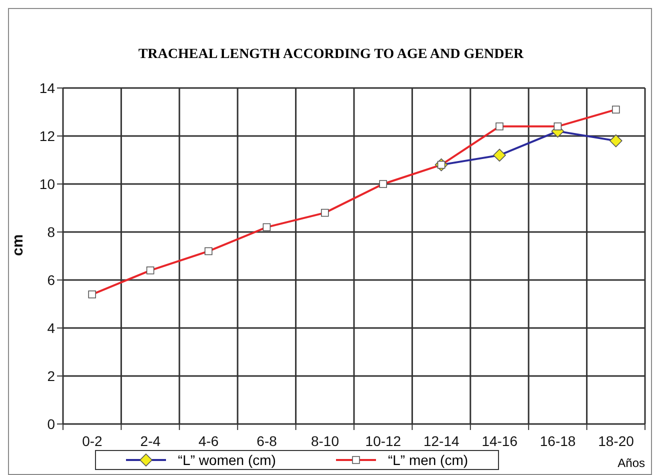  What do you see at coordinates (631, 463) in the screenshot?
I see `text: Años` at bounding box center [631, 463].